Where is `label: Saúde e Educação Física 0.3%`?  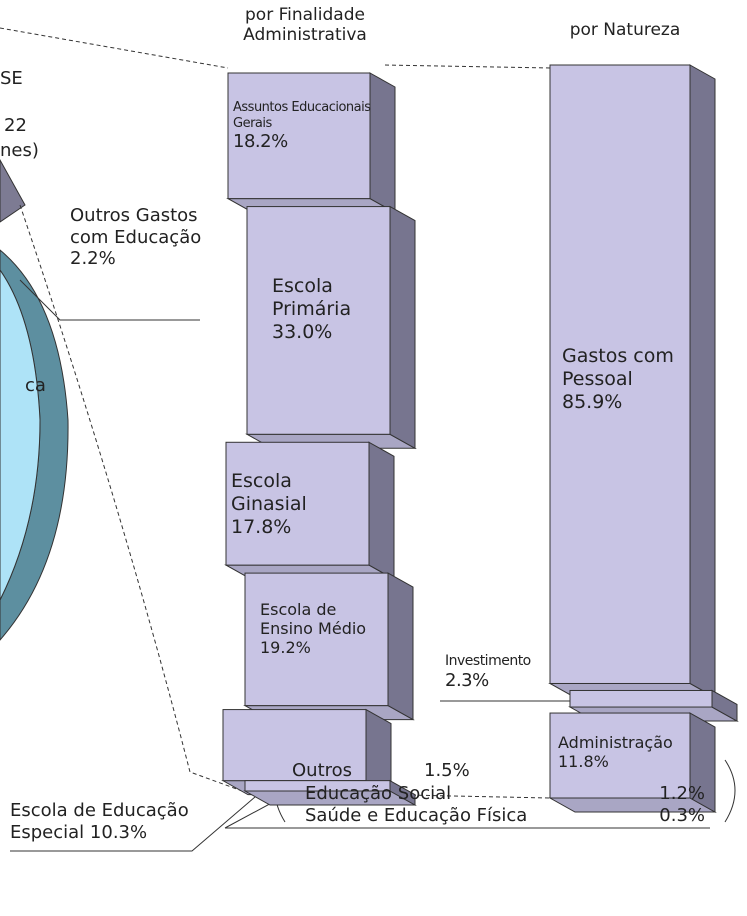 label: Saúde e Educação Física 0.3% is located at coordinates (505, 816).